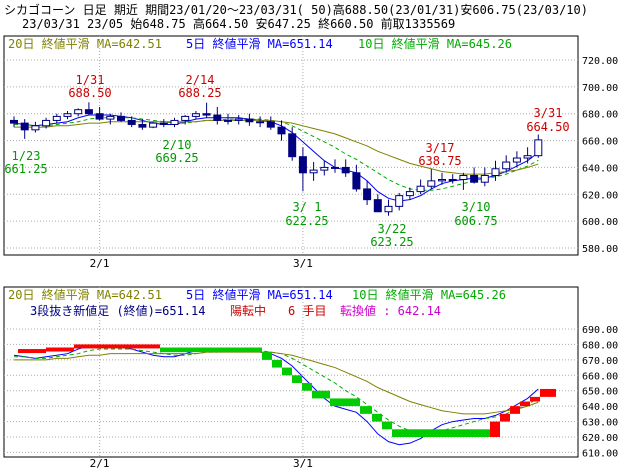  I want to click on annotation-value: 688.25, so click(199, 93).